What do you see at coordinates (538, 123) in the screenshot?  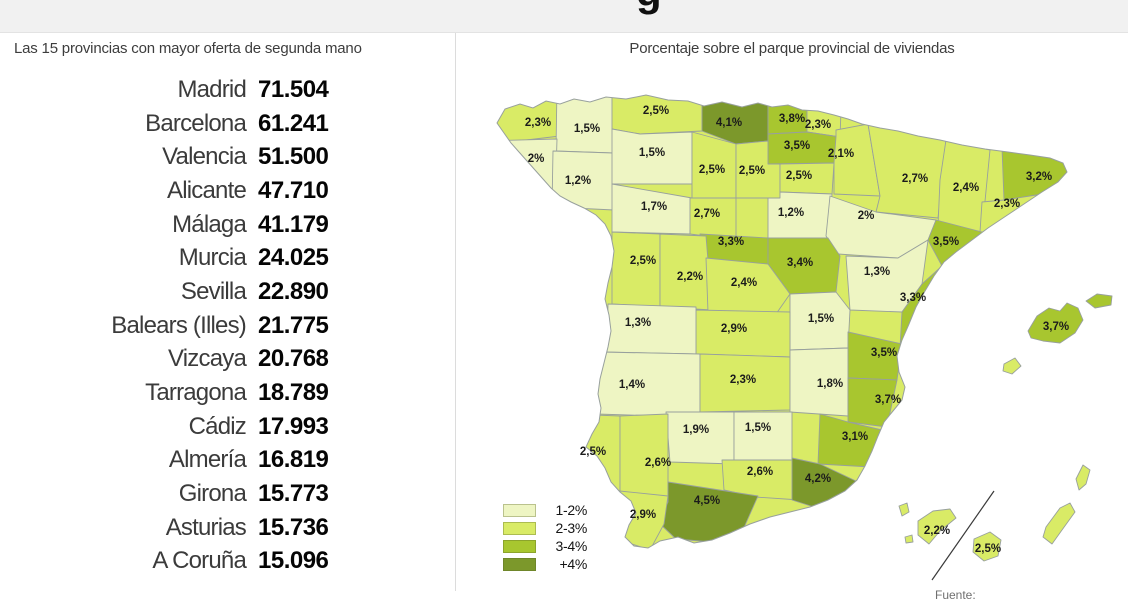 I see `map-label-coruna: 2,3%` at bounding box center [538, 123].